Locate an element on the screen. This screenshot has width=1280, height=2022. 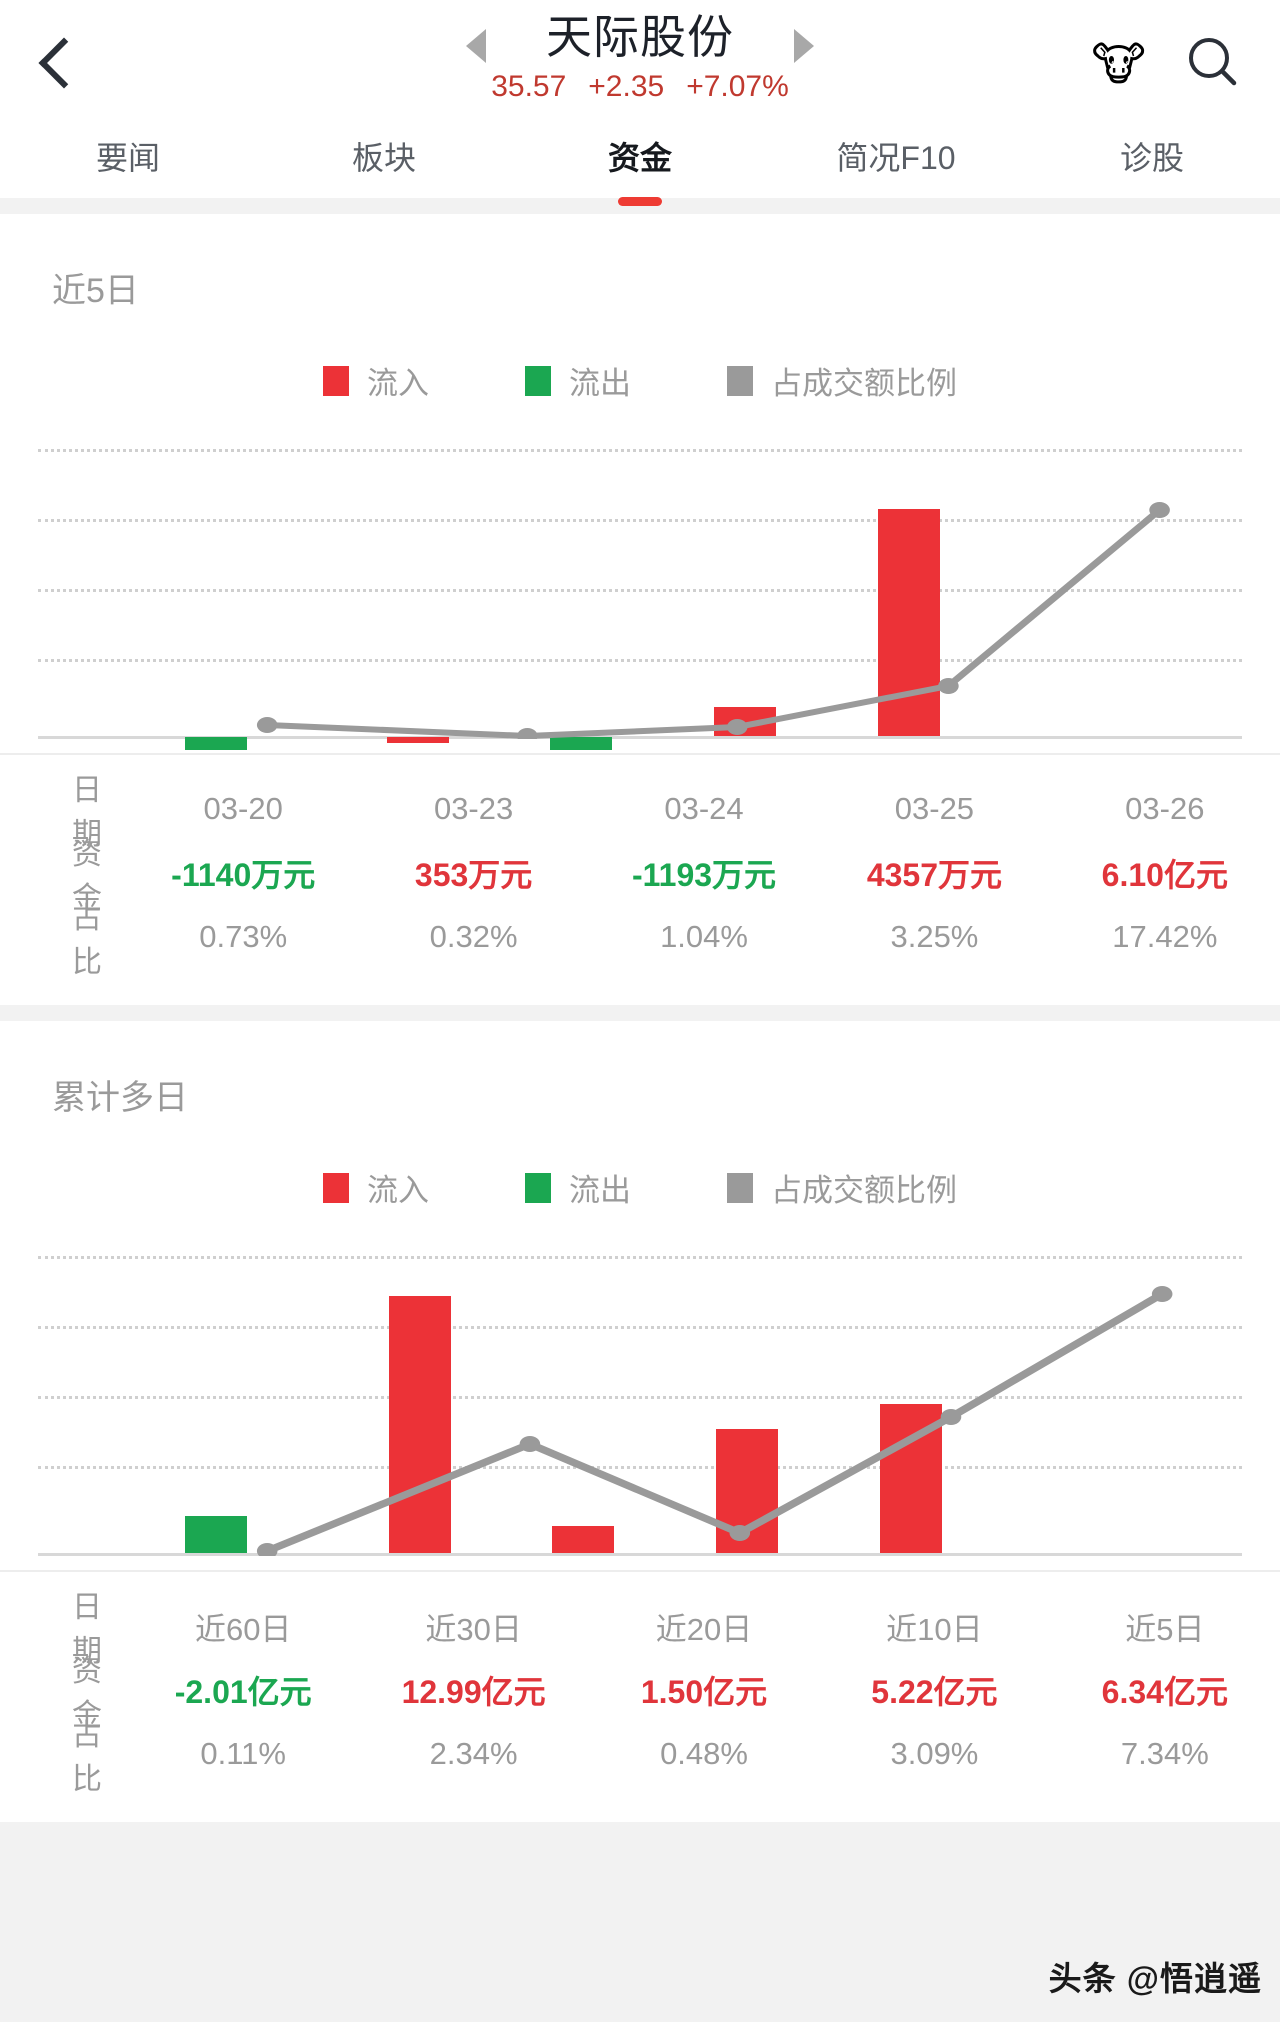
legend-cumulative: 流入 流出 占成交额比例 is located at coordinates (640, 1166).